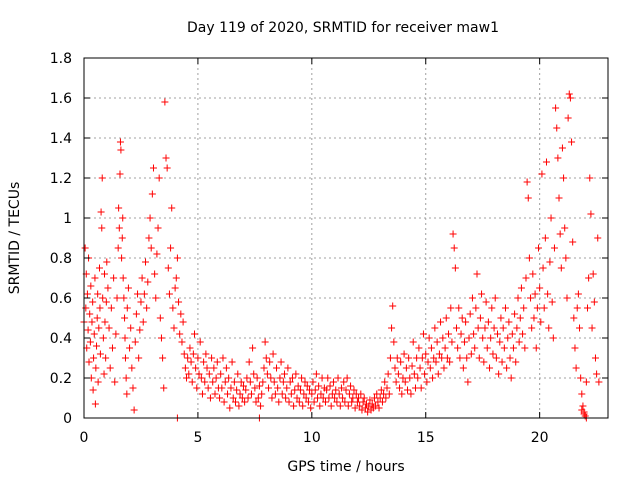 Image resolution: width=640 pixels, height=480 pixels. Describe the element at coordinates (345, 467) in the screenshot. I see `x-axis-label: GPS time / hours` at that location.